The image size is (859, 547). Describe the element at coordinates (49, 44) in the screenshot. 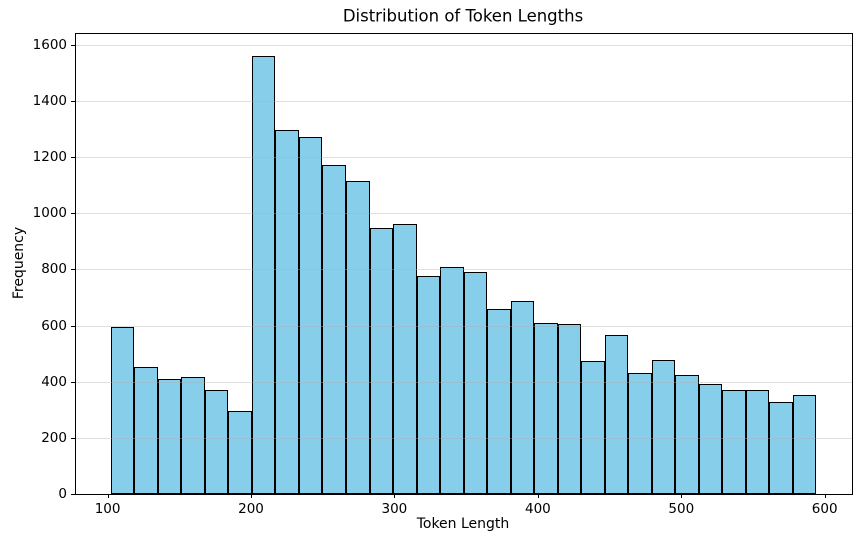

I see `y-tick-label: 1600` at that location.